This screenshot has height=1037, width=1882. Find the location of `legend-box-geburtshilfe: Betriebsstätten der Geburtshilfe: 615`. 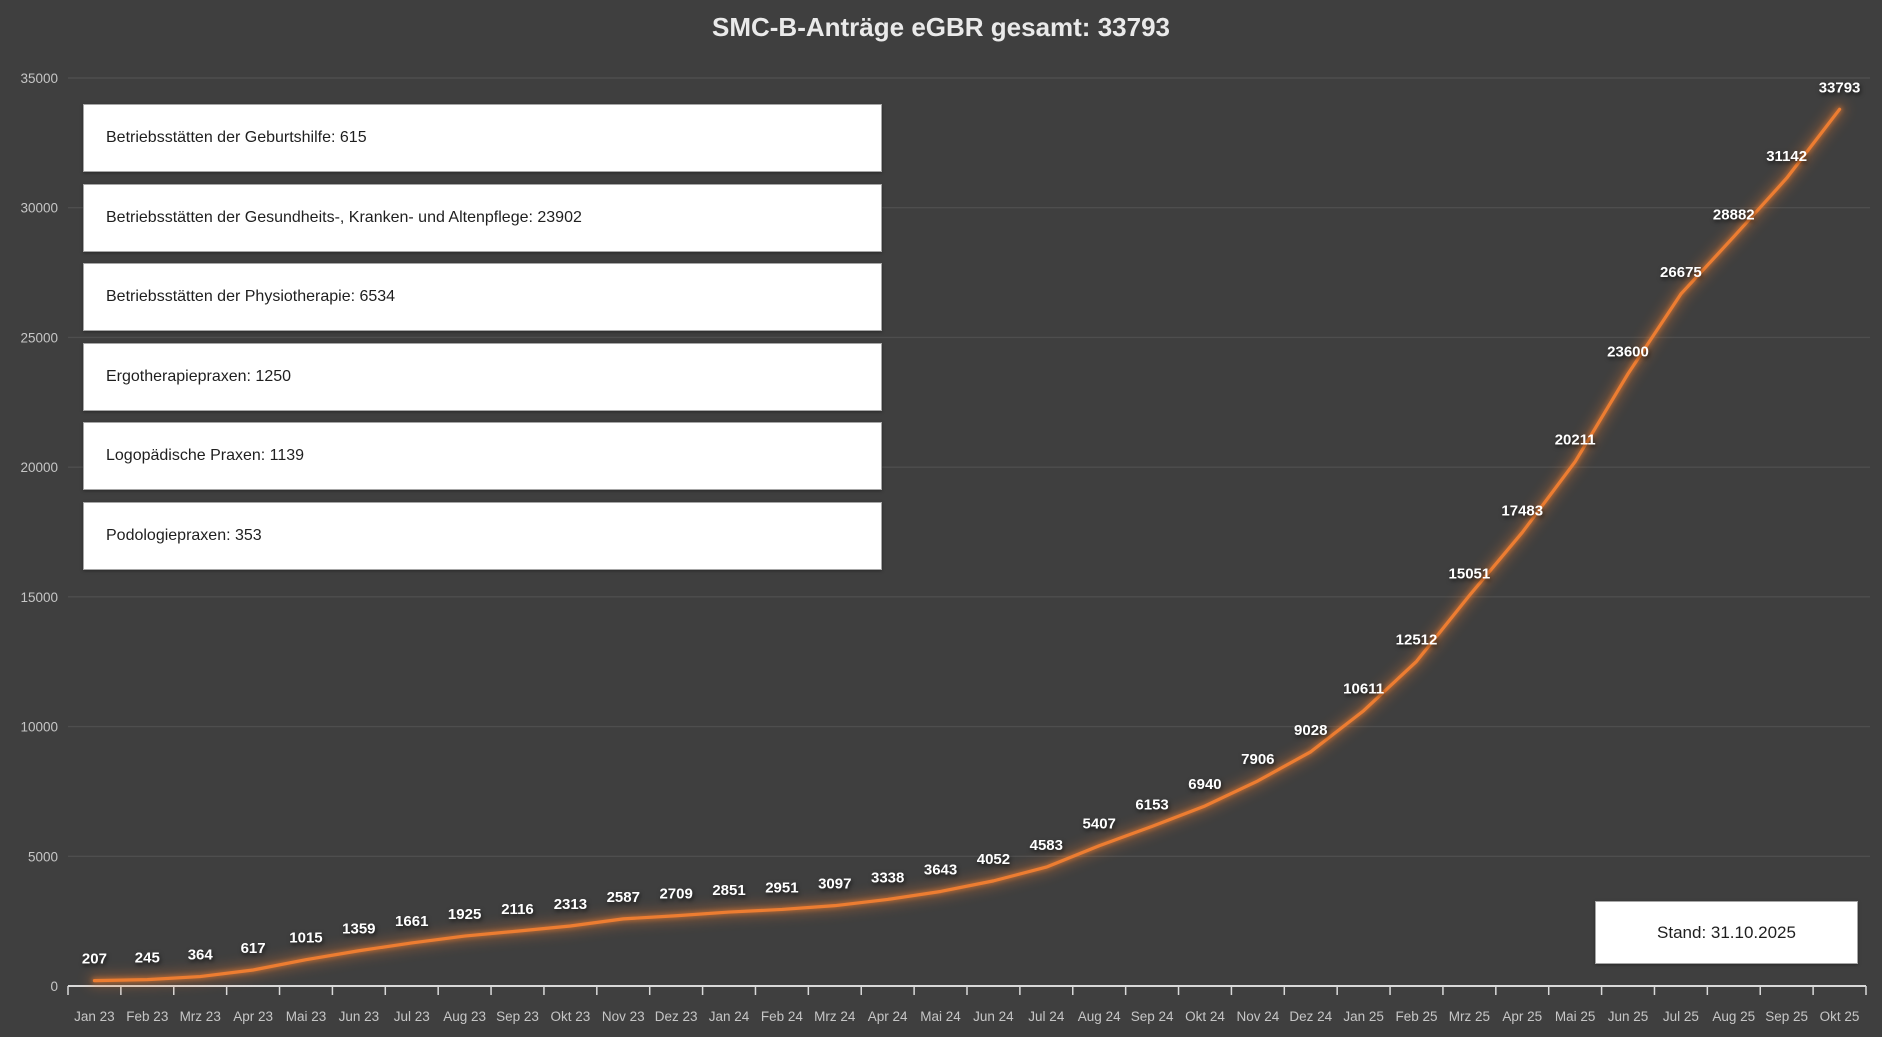

legend-box-geburtshilfe: Betriebsstätten der Geburtshilfe: 615 is located at coordinates (482, 138).